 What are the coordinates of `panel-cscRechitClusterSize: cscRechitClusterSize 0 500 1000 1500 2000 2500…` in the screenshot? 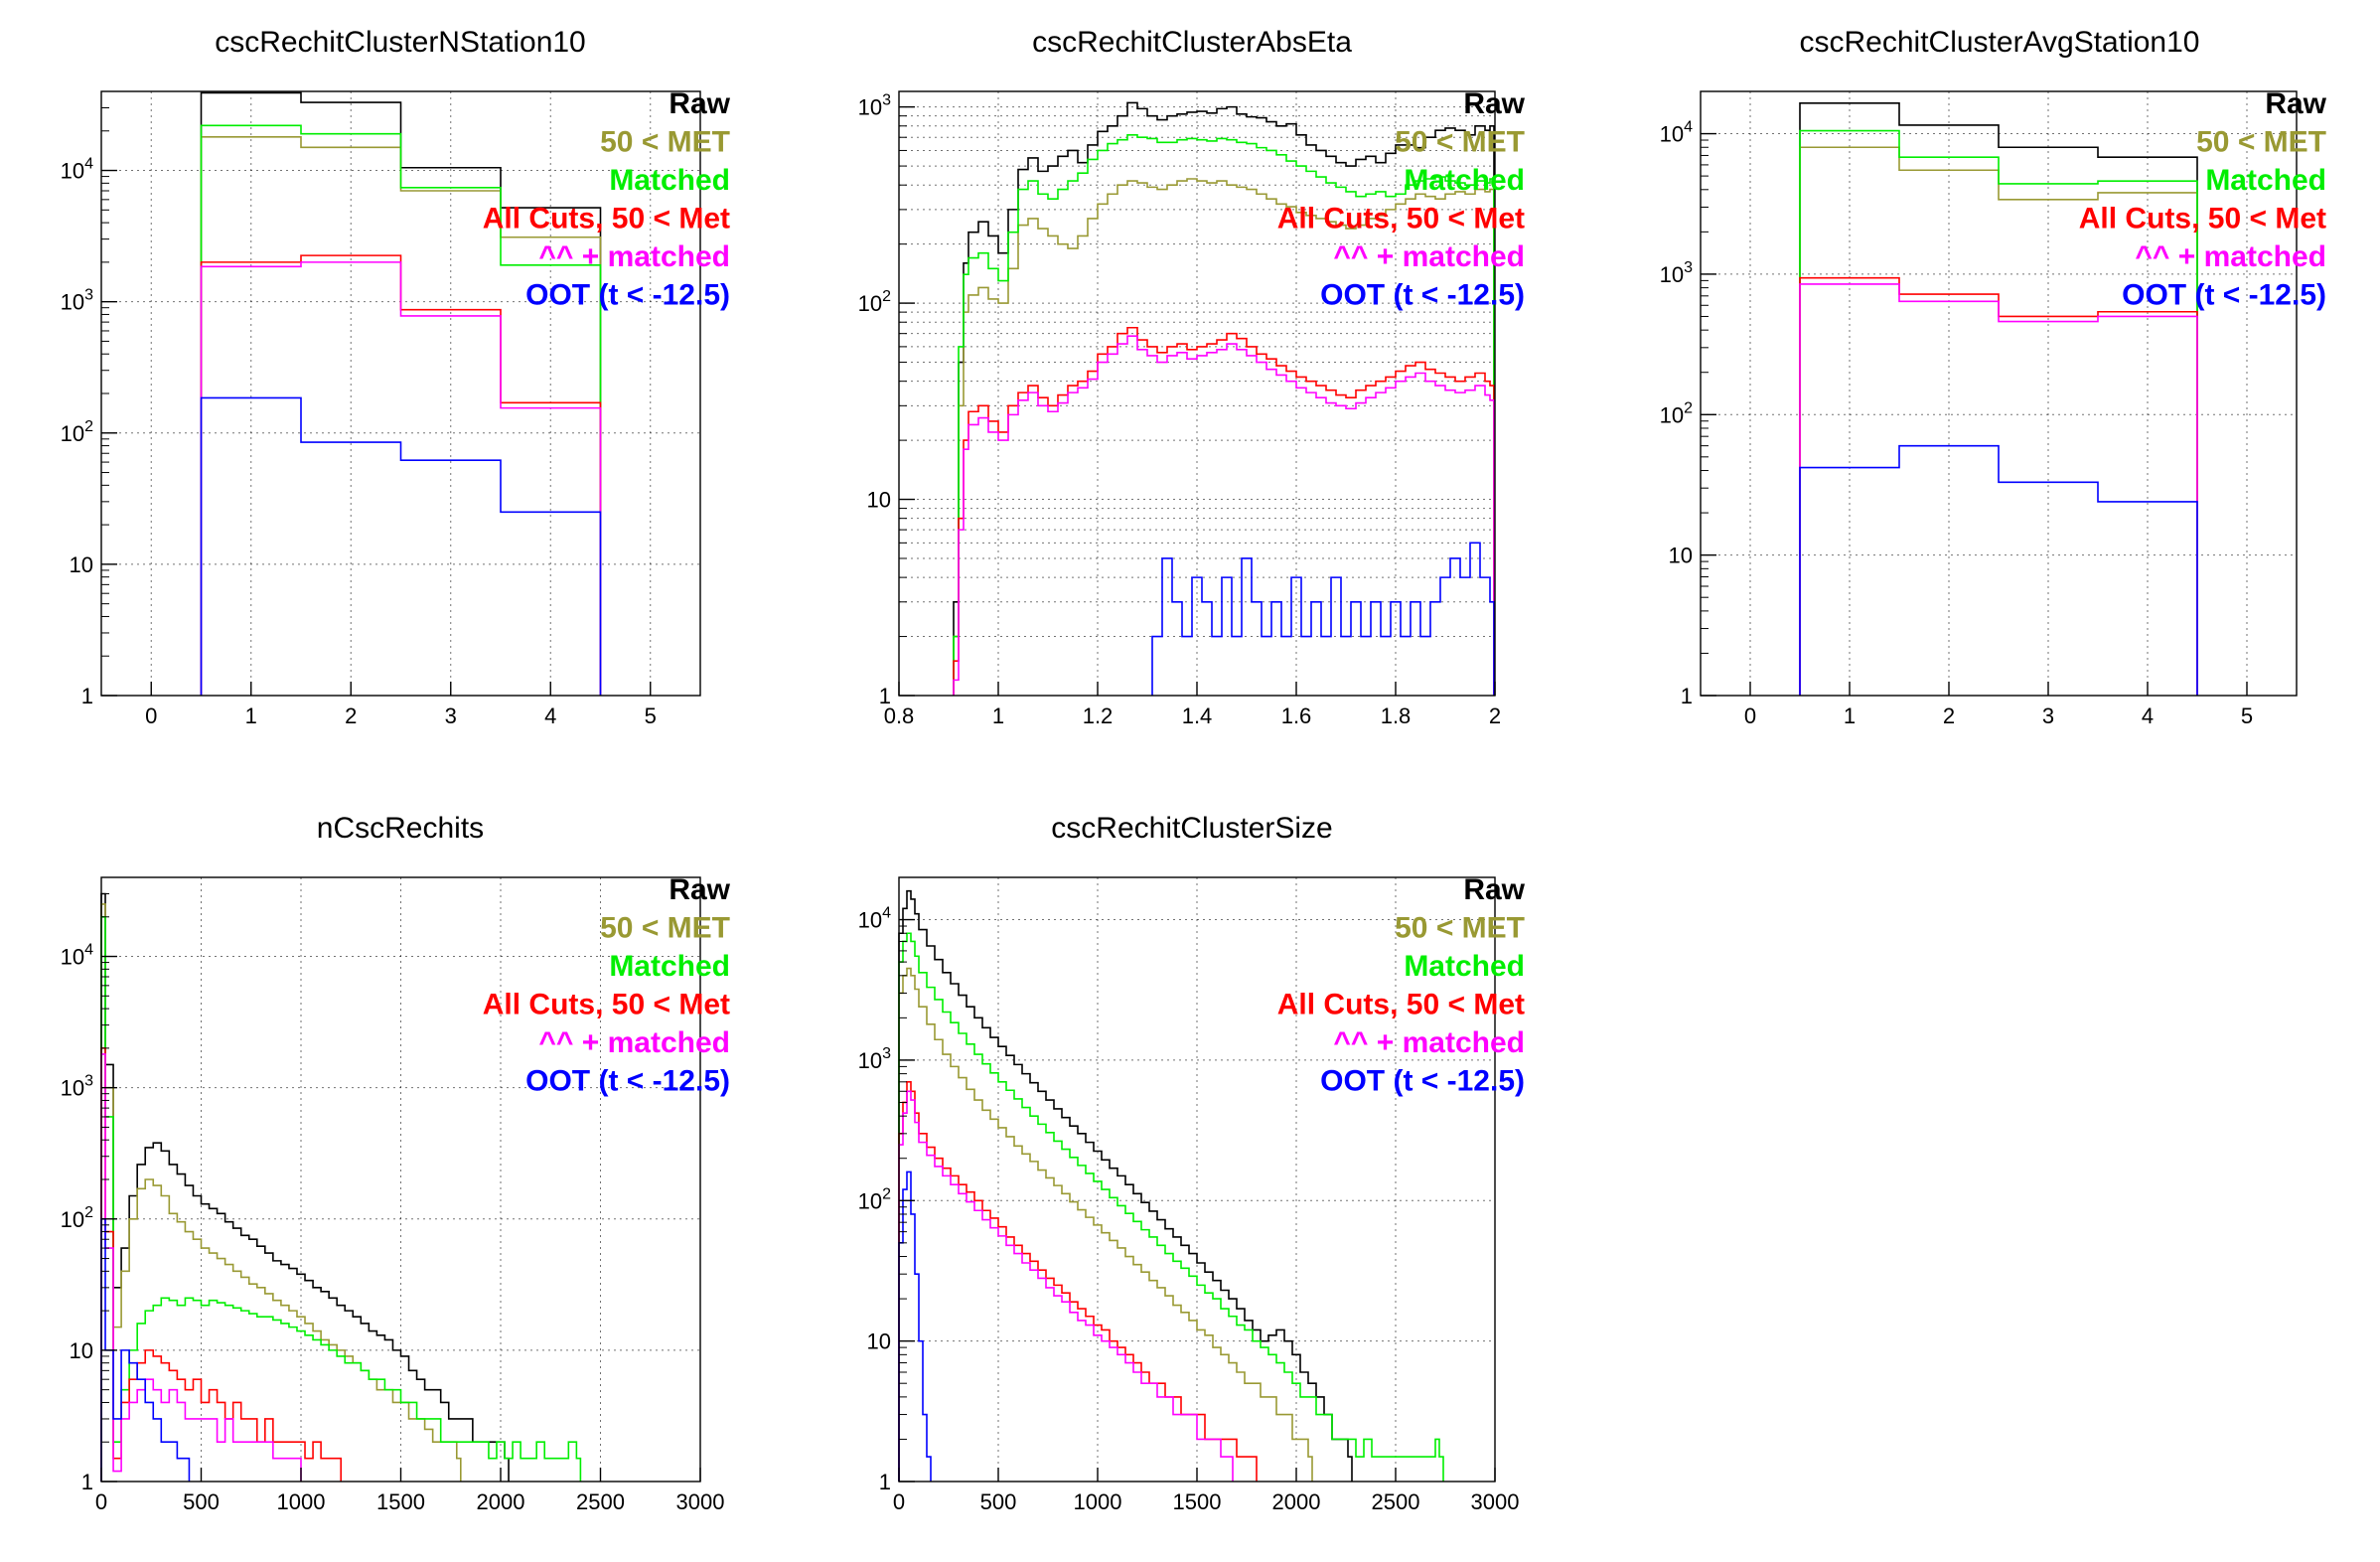 It's located at (1192, 1163).